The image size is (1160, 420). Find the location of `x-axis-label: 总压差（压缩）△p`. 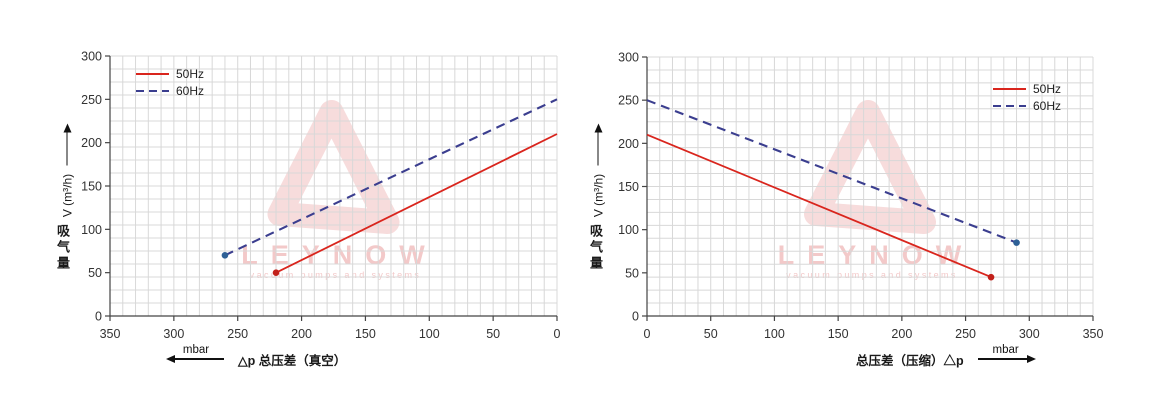

x-axis-label: 总压差（压缩）△p is located at coordinates (910, 361).